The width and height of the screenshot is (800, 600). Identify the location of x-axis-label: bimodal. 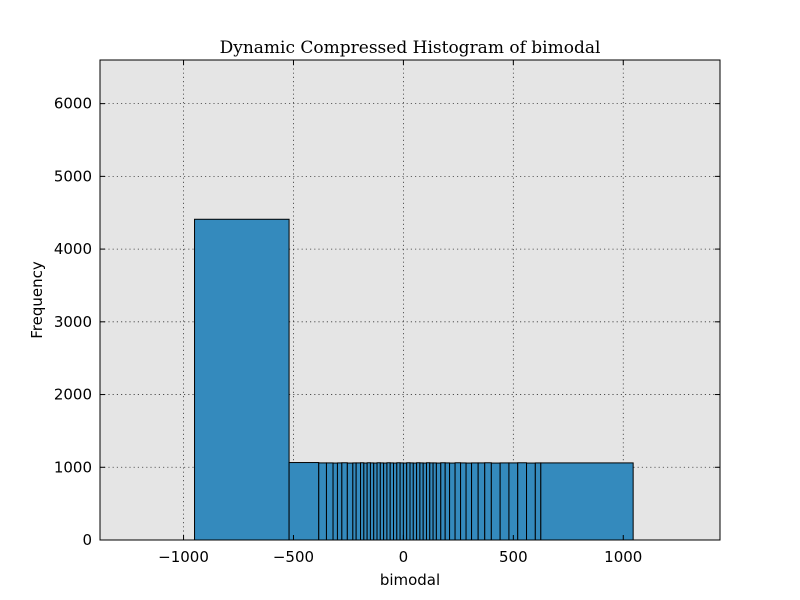
(410, 580).